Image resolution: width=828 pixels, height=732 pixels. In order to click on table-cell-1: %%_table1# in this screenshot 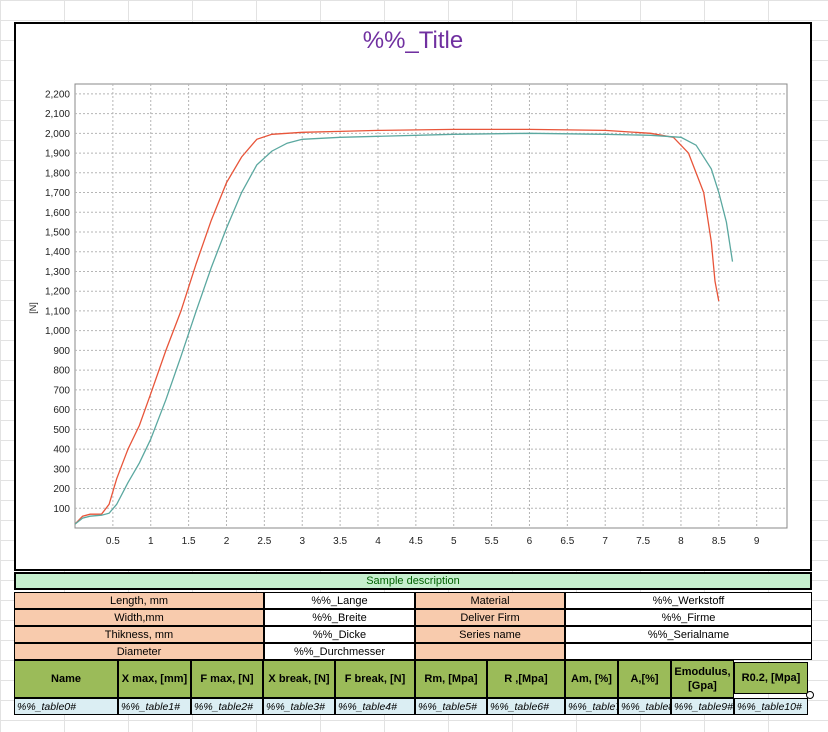, I will do `click(154, 706)`.